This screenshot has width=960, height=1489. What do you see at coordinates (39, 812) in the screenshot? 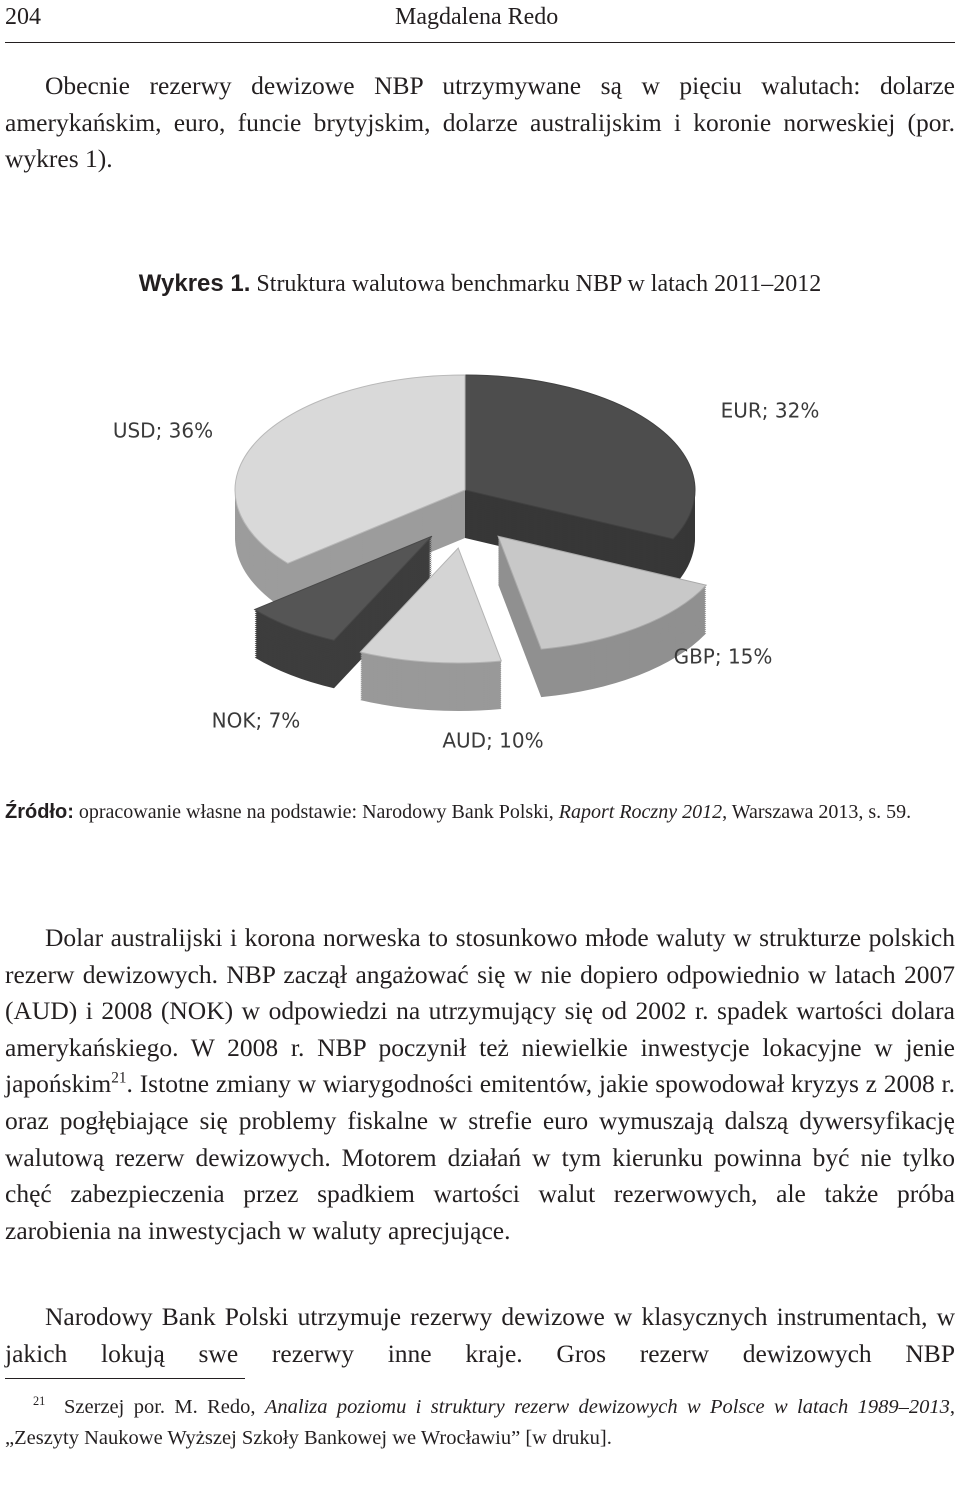
I see `source-lead: Źródło:` at bounding box center [39, 812].